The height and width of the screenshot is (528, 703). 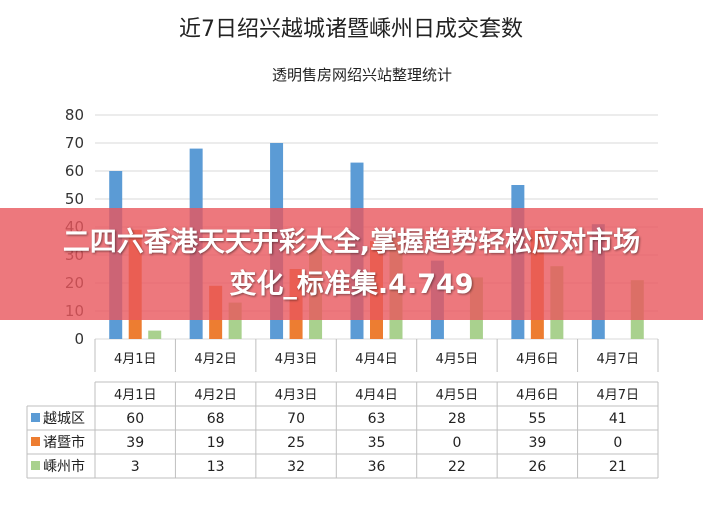 I want to click on table-header-cell: 4月1日, so click(x=135, y=395).